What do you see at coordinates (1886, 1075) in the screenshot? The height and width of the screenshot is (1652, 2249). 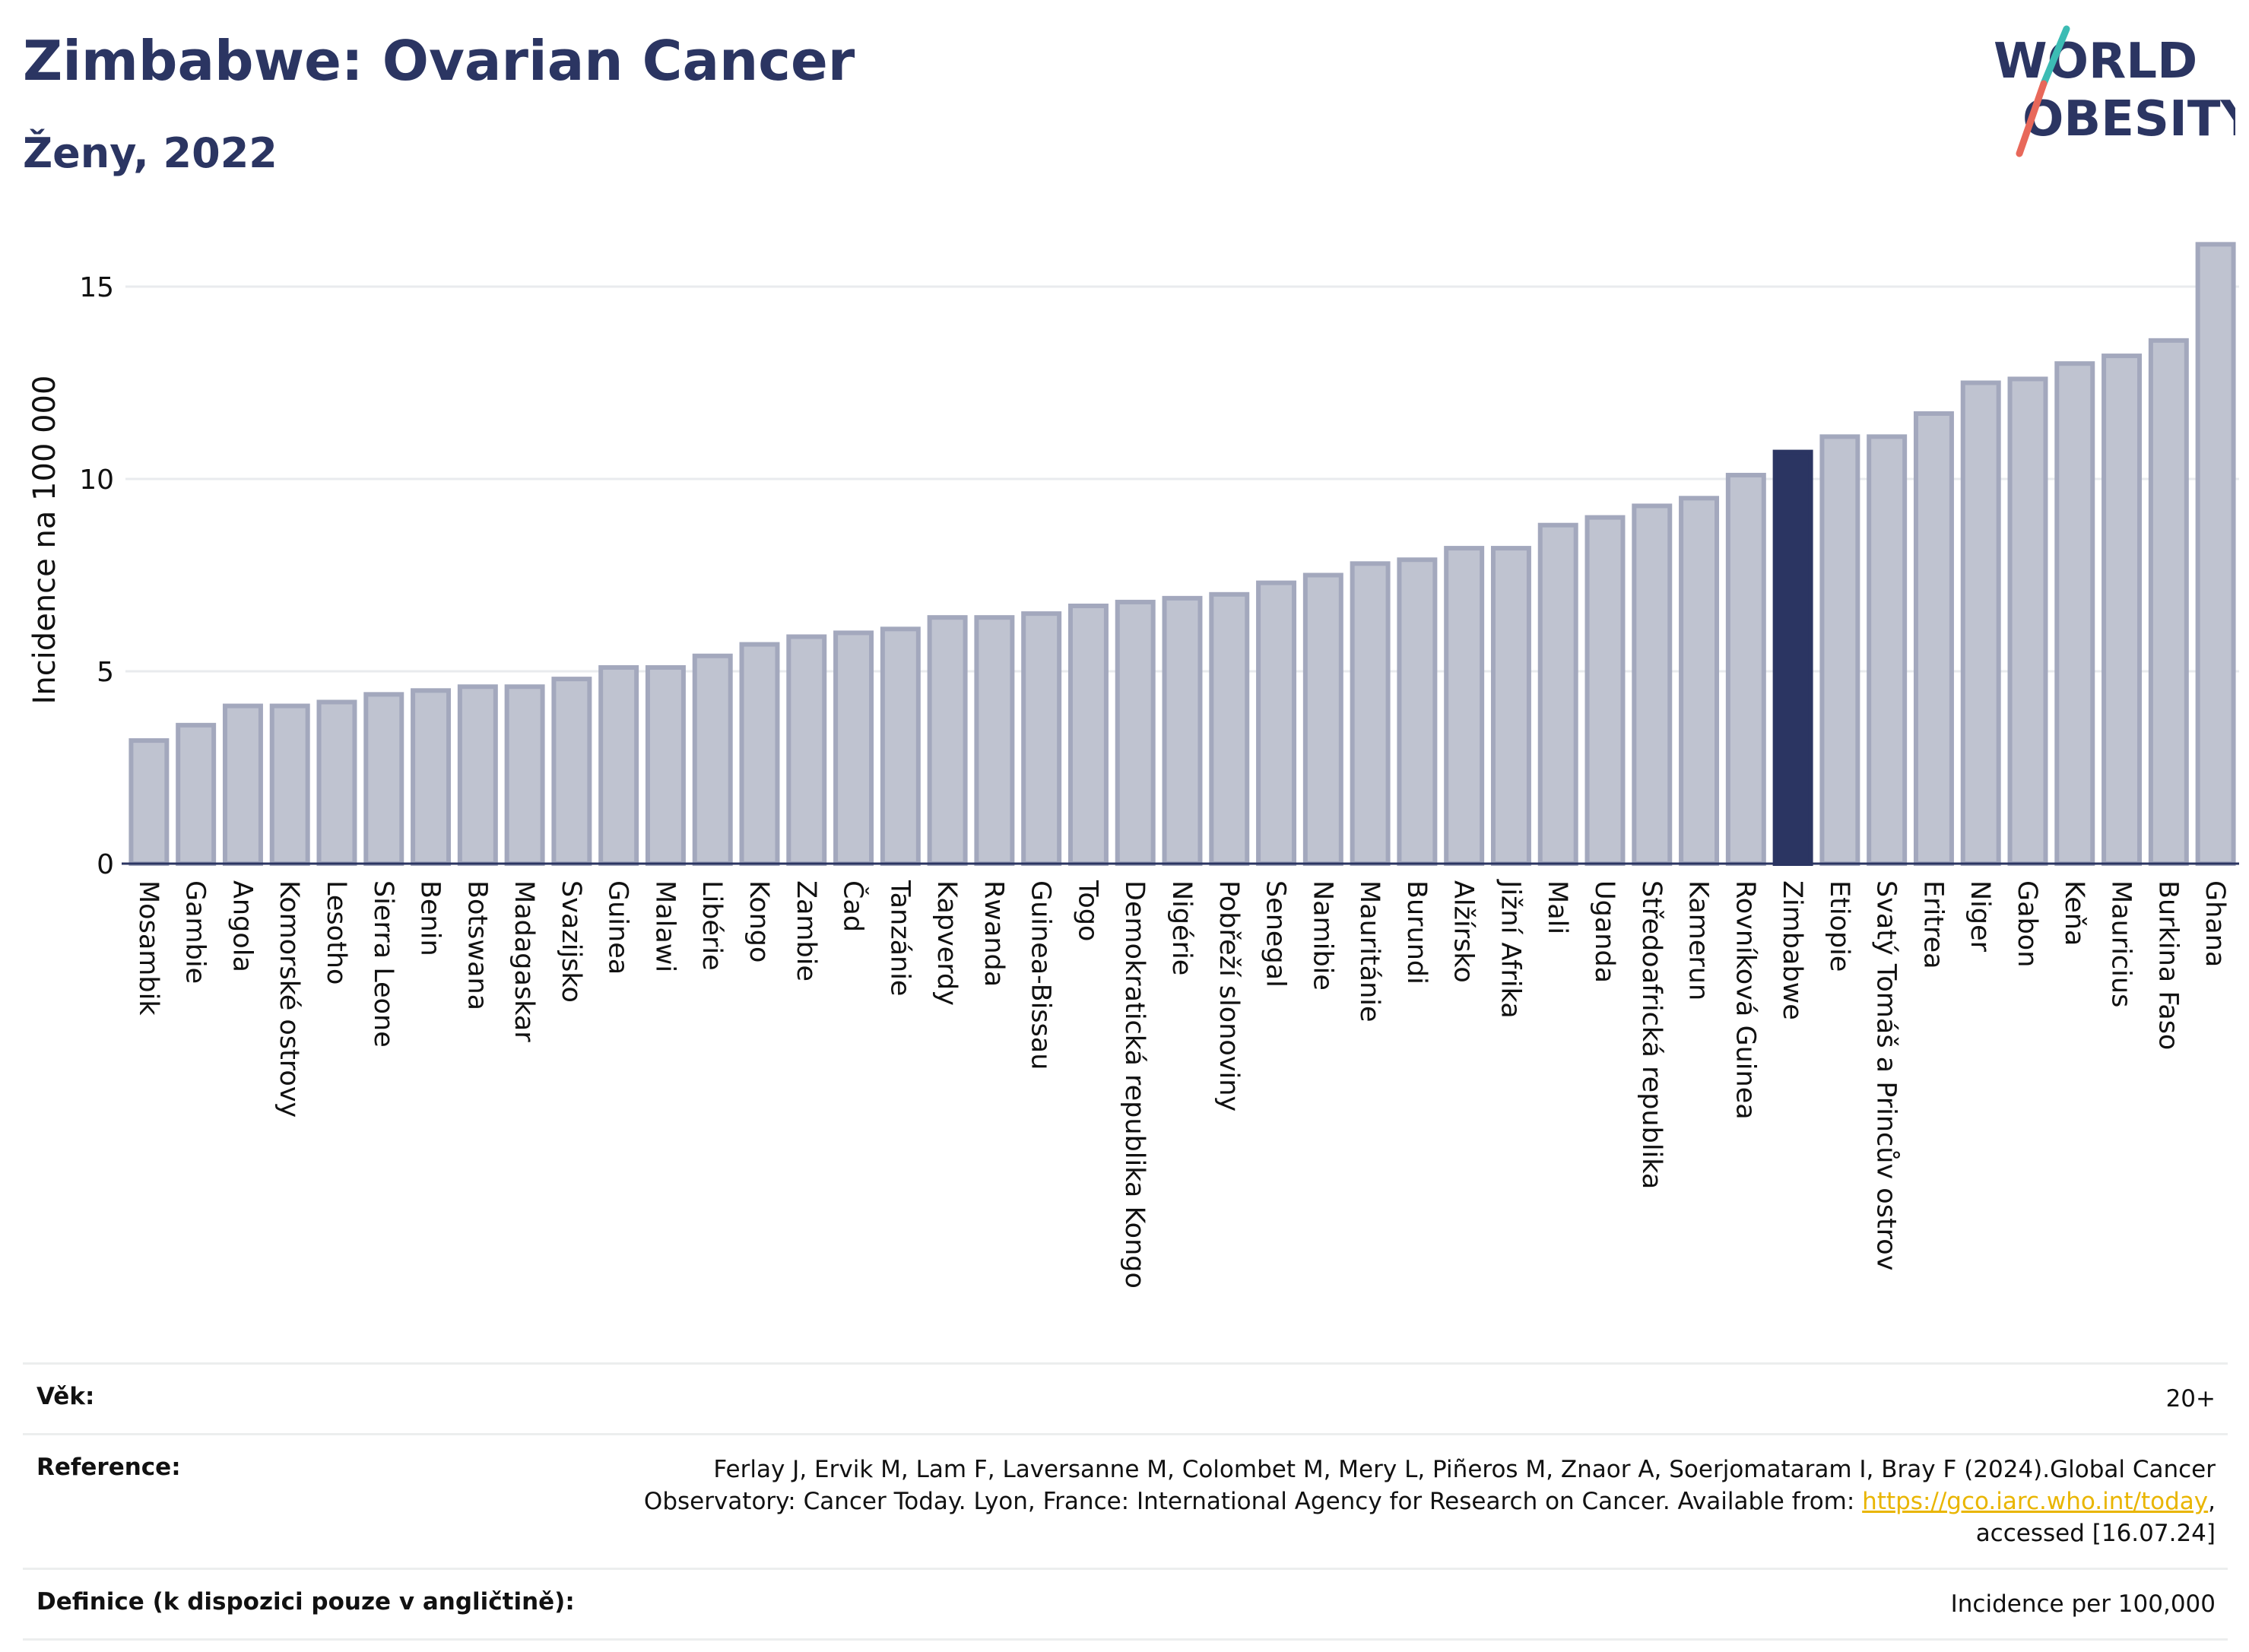 I see `x-tick-label: Svatý Tomáš a Princův ostrov` at bounding box center [1886, 1075].